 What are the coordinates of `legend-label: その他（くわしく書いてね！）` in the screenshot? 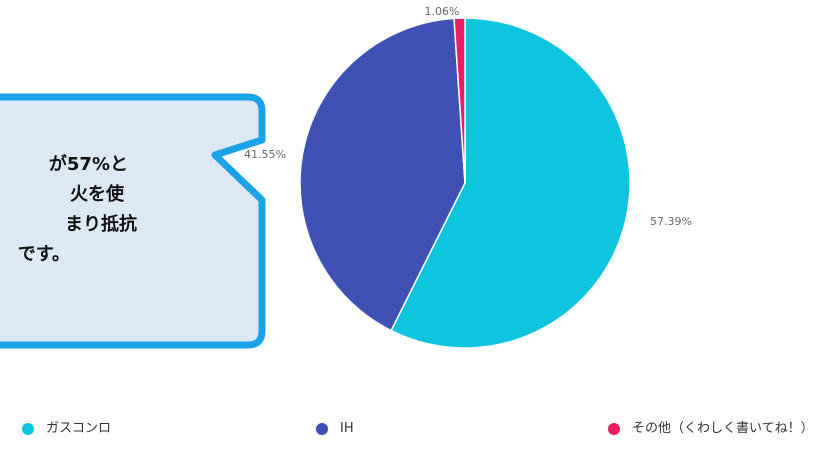 It's located at (723, 428).